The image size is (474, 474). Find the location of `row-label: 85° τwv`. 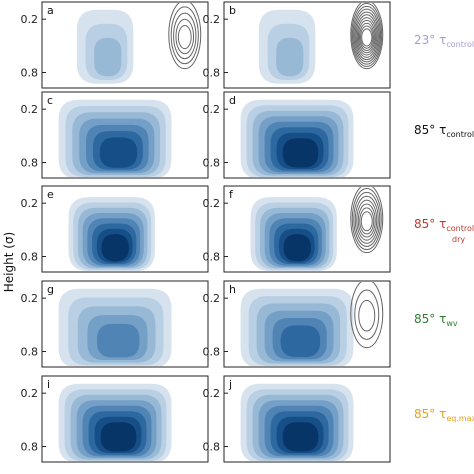

row-label: 85° τwv is located at coordinates (436, 320).